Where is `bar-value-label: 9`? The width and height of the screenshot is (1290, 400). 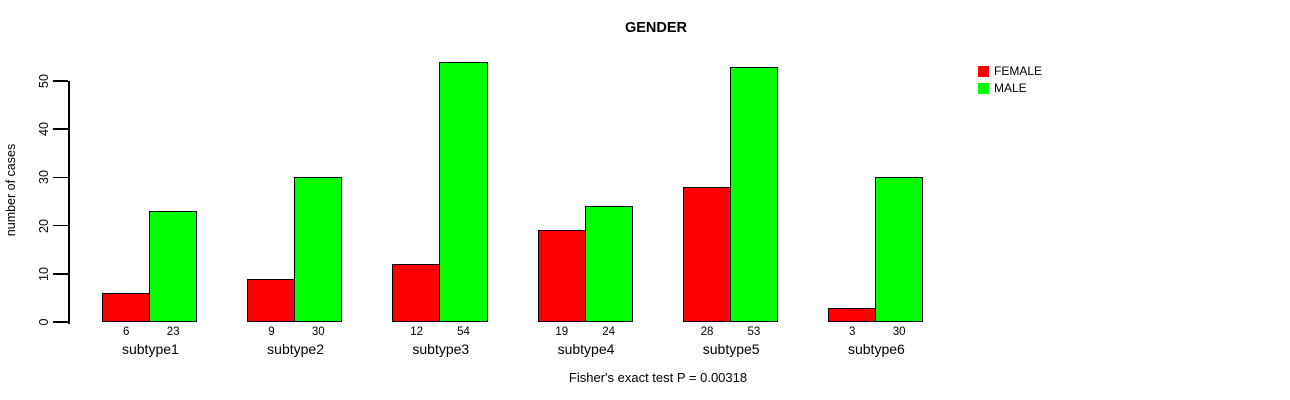 bar-value-label: 9 is located at coordinates (271, 332).